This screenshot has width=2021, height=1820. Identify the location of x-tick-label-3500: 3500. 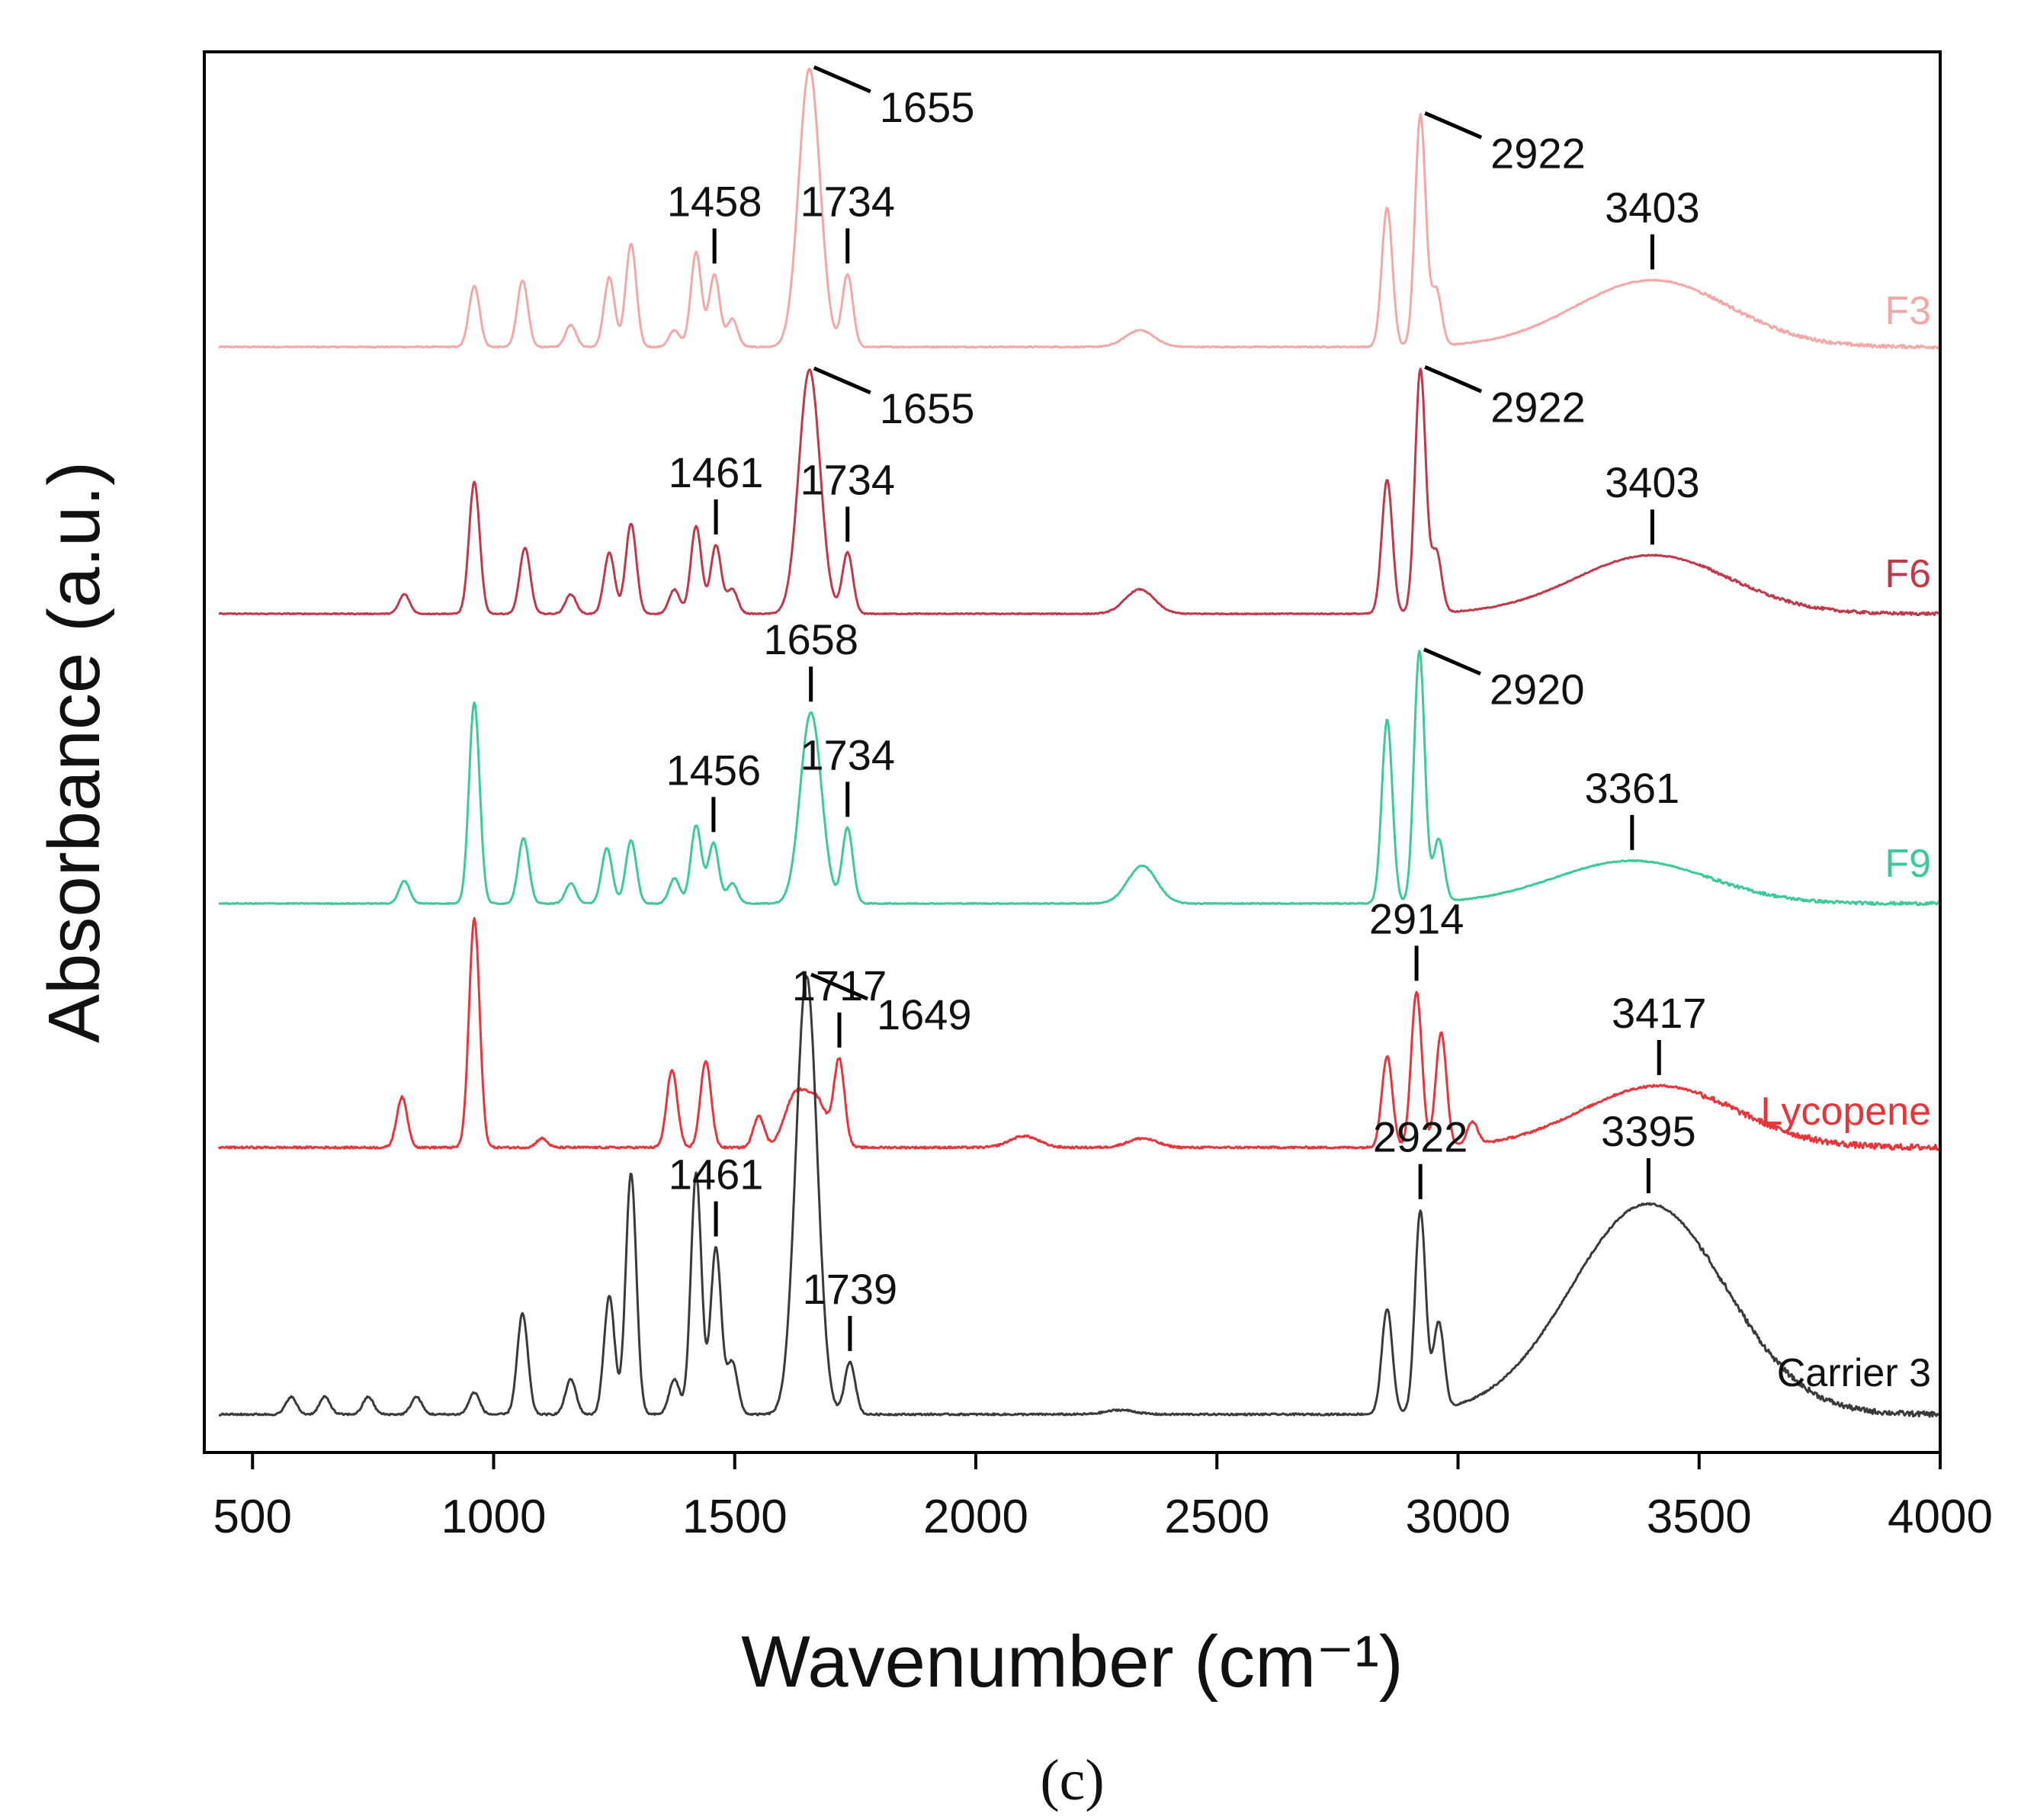
(1699, 1517).